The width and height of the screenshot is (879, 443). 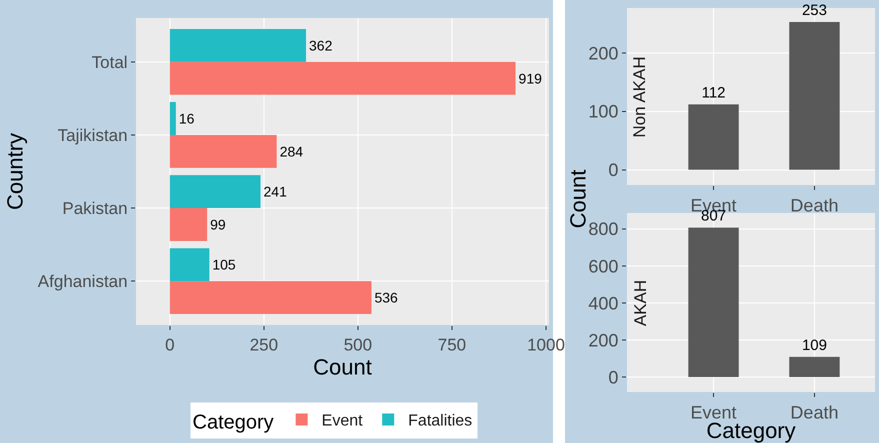 I want to click on y-tick-label: Tajikistan, so click(x=93, y=135).